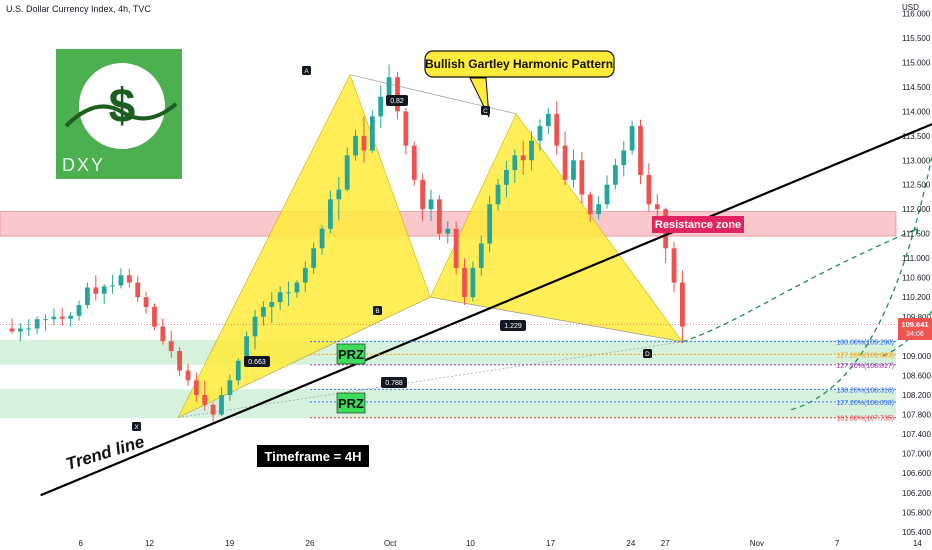 Image resolution: width=932 pixels, height=550 pixels. What do you see at coordinates (865, 390) in the screenshot?
I see `fib-label: 138.20%(108.316)` at bounding box center [865, 390].